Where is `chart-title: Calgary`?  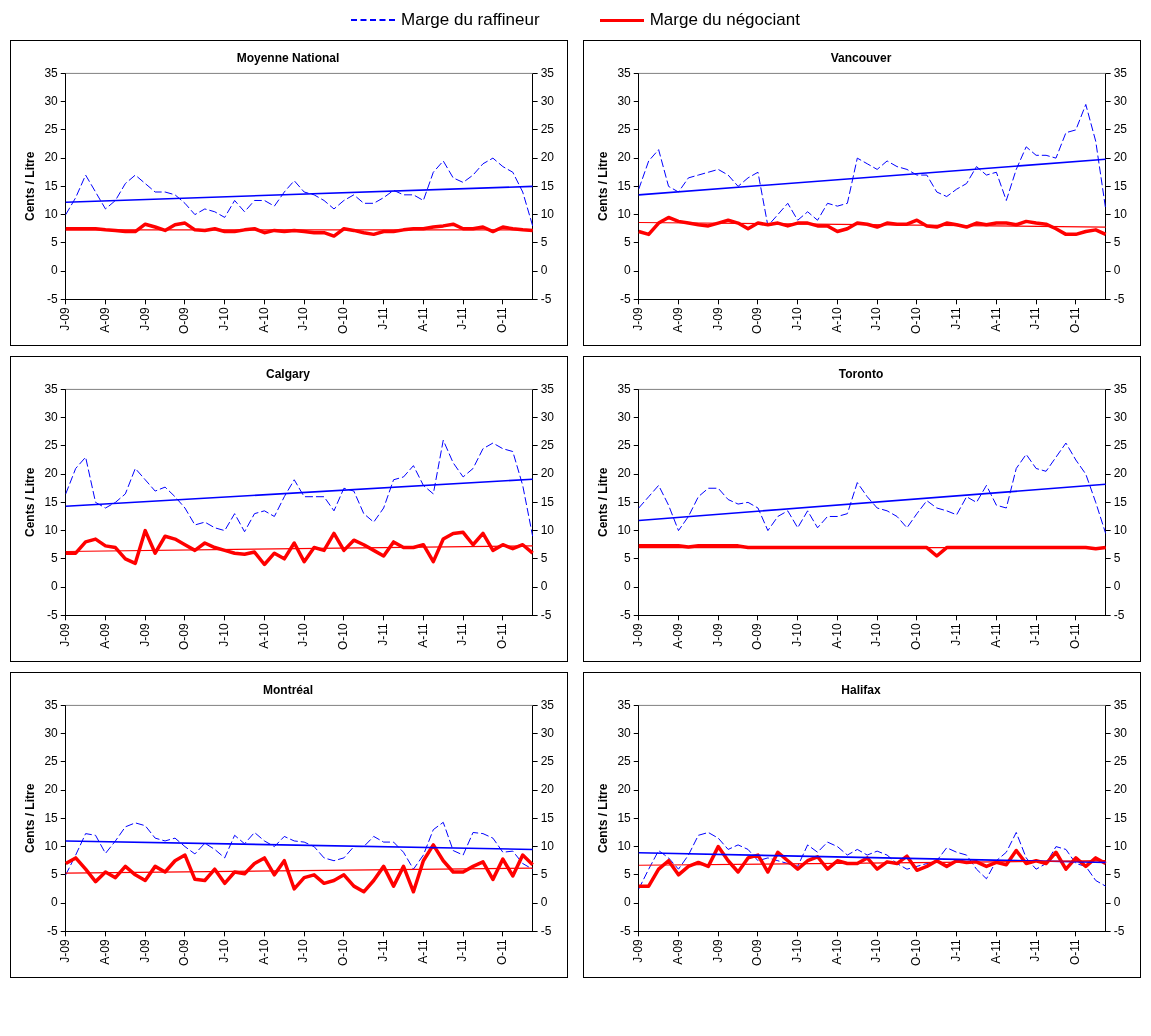 chart-title: Calgary is located at coordinates (288, 373).